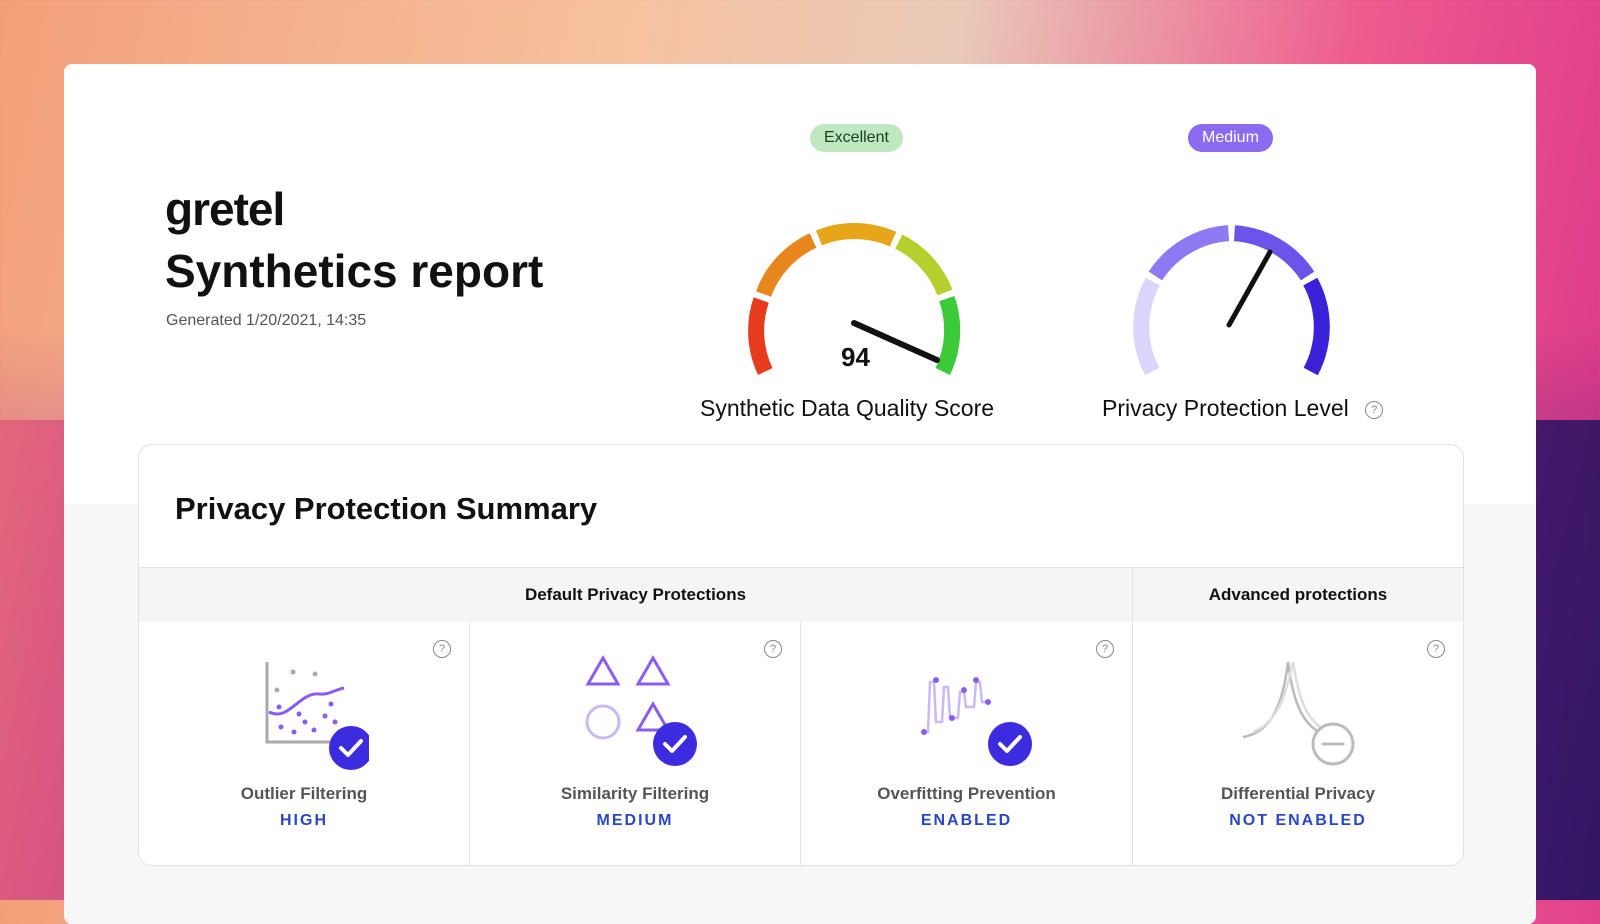 The image size is (1600, 924). I want to click on distribution-icon, so click(1298, 713).